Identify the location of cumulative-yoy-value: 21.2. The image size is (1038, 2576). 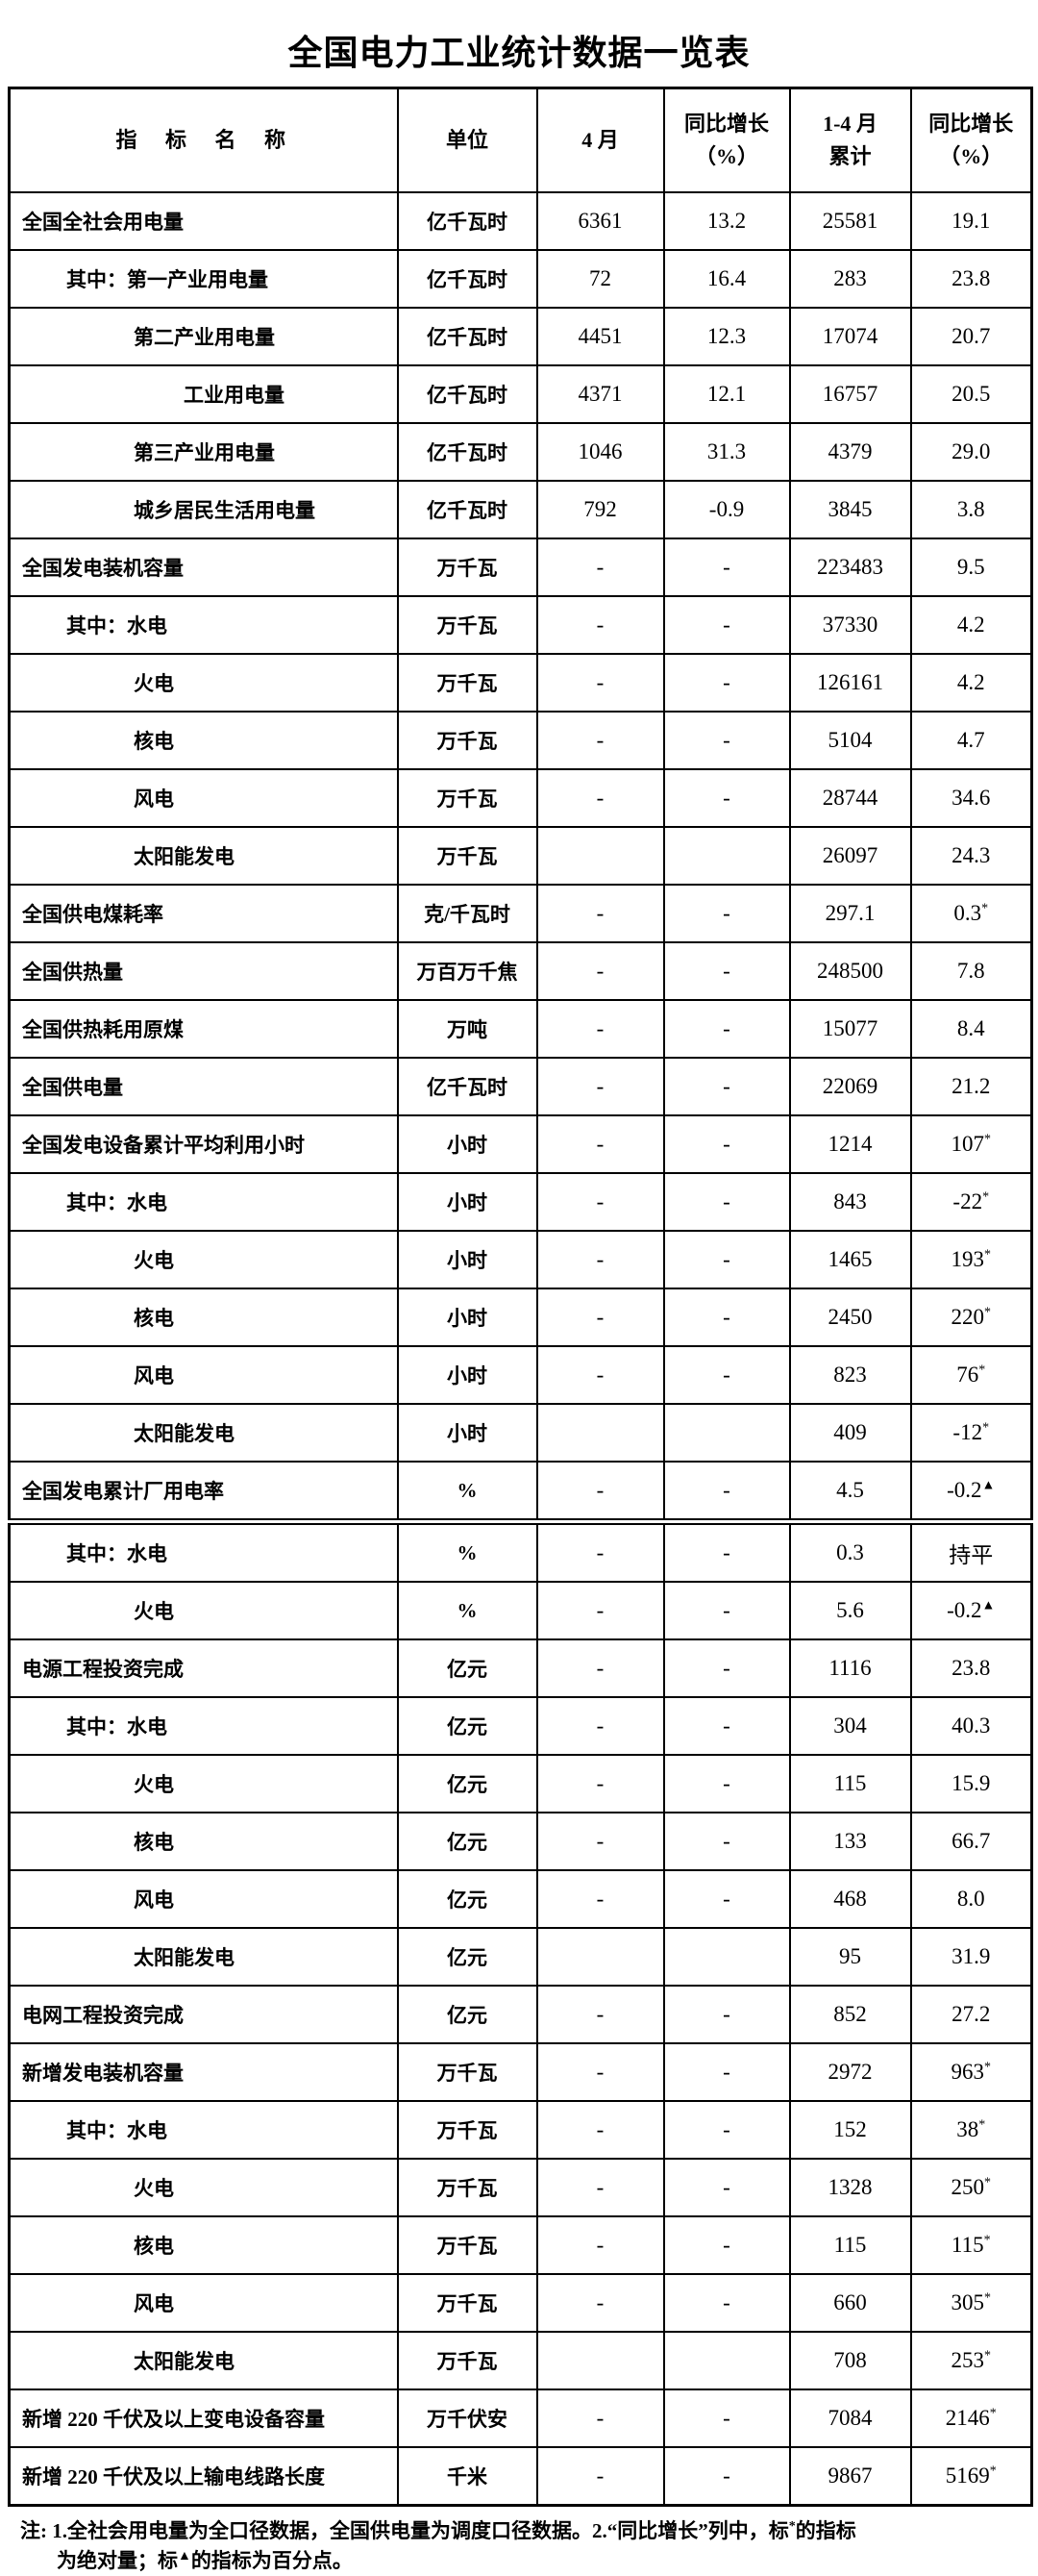
(971, 1086).